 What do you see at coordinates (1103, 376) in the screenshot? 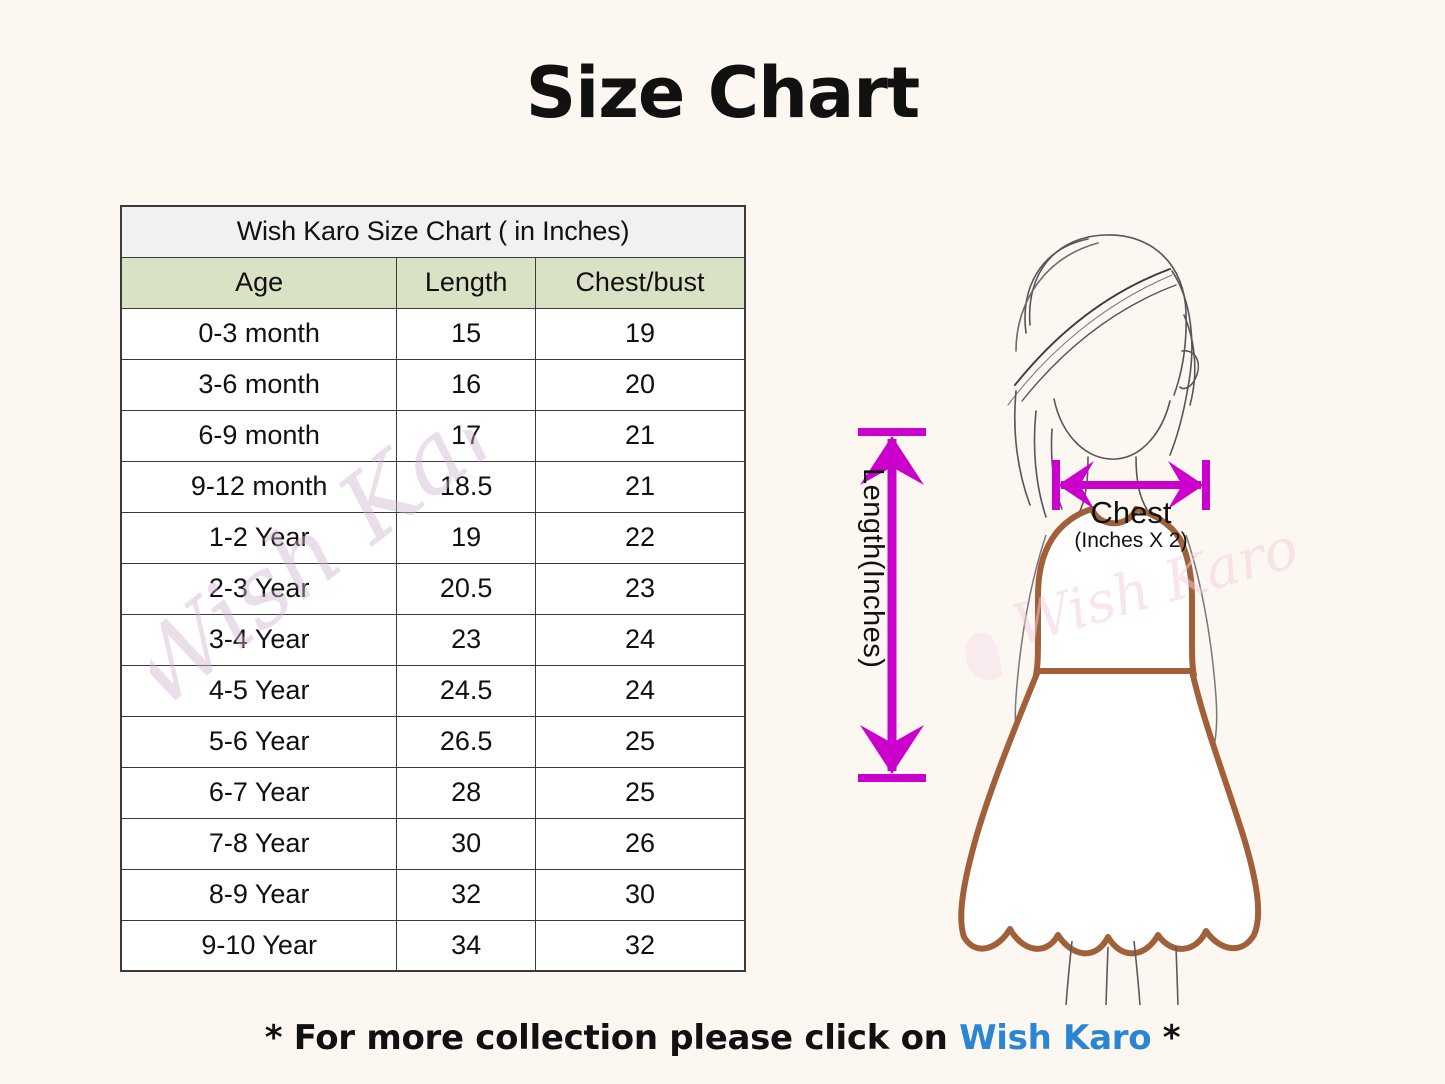
I see `head-line-art` at bounding box center [1103, 376].